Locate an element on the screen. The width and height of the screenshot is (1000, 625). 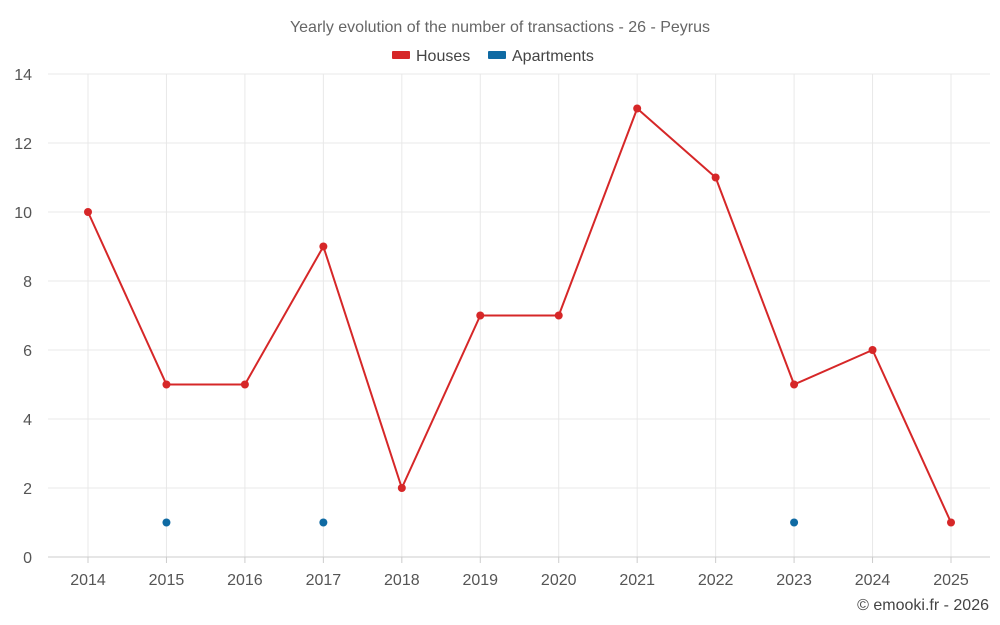
credit-text: © emooki.fr - 2026 is located at coordinates (923, 605).